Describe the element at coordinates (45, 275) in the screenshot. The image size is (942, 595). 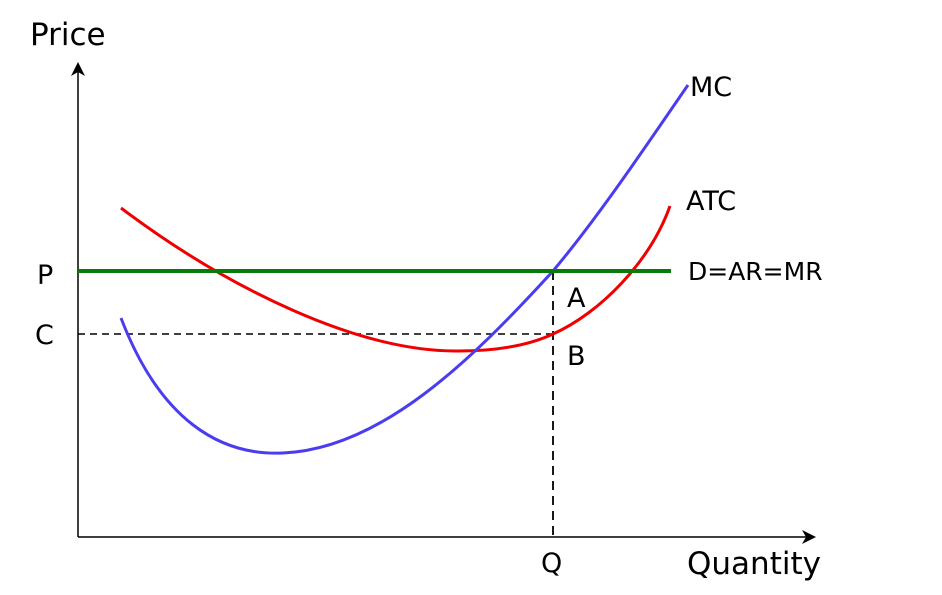
I see `p-label: P` at that location.